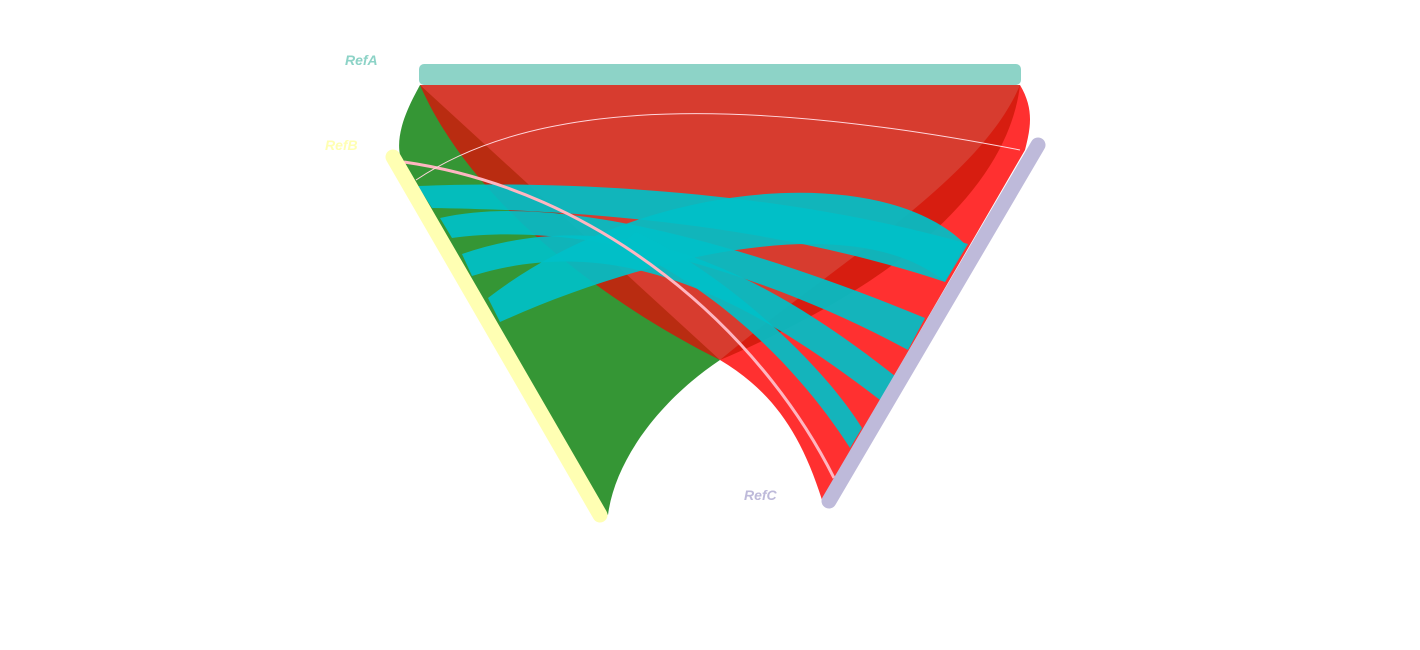  What do you see at coordinates (496, 336) in the screenshot?
I see `genome-bar-refb` at bounding box center [496, 336].